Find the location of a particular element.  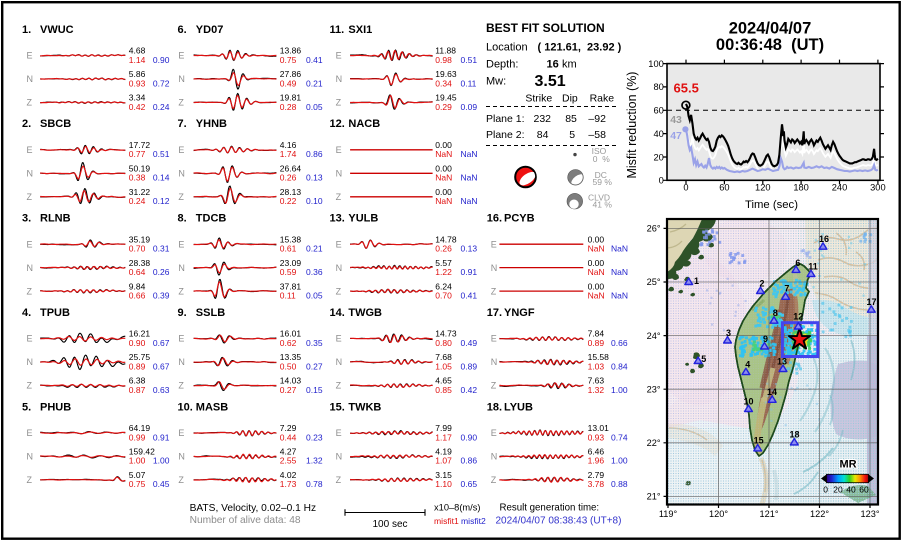

svg-text: 14.78 is located at coordinates (446, 239).